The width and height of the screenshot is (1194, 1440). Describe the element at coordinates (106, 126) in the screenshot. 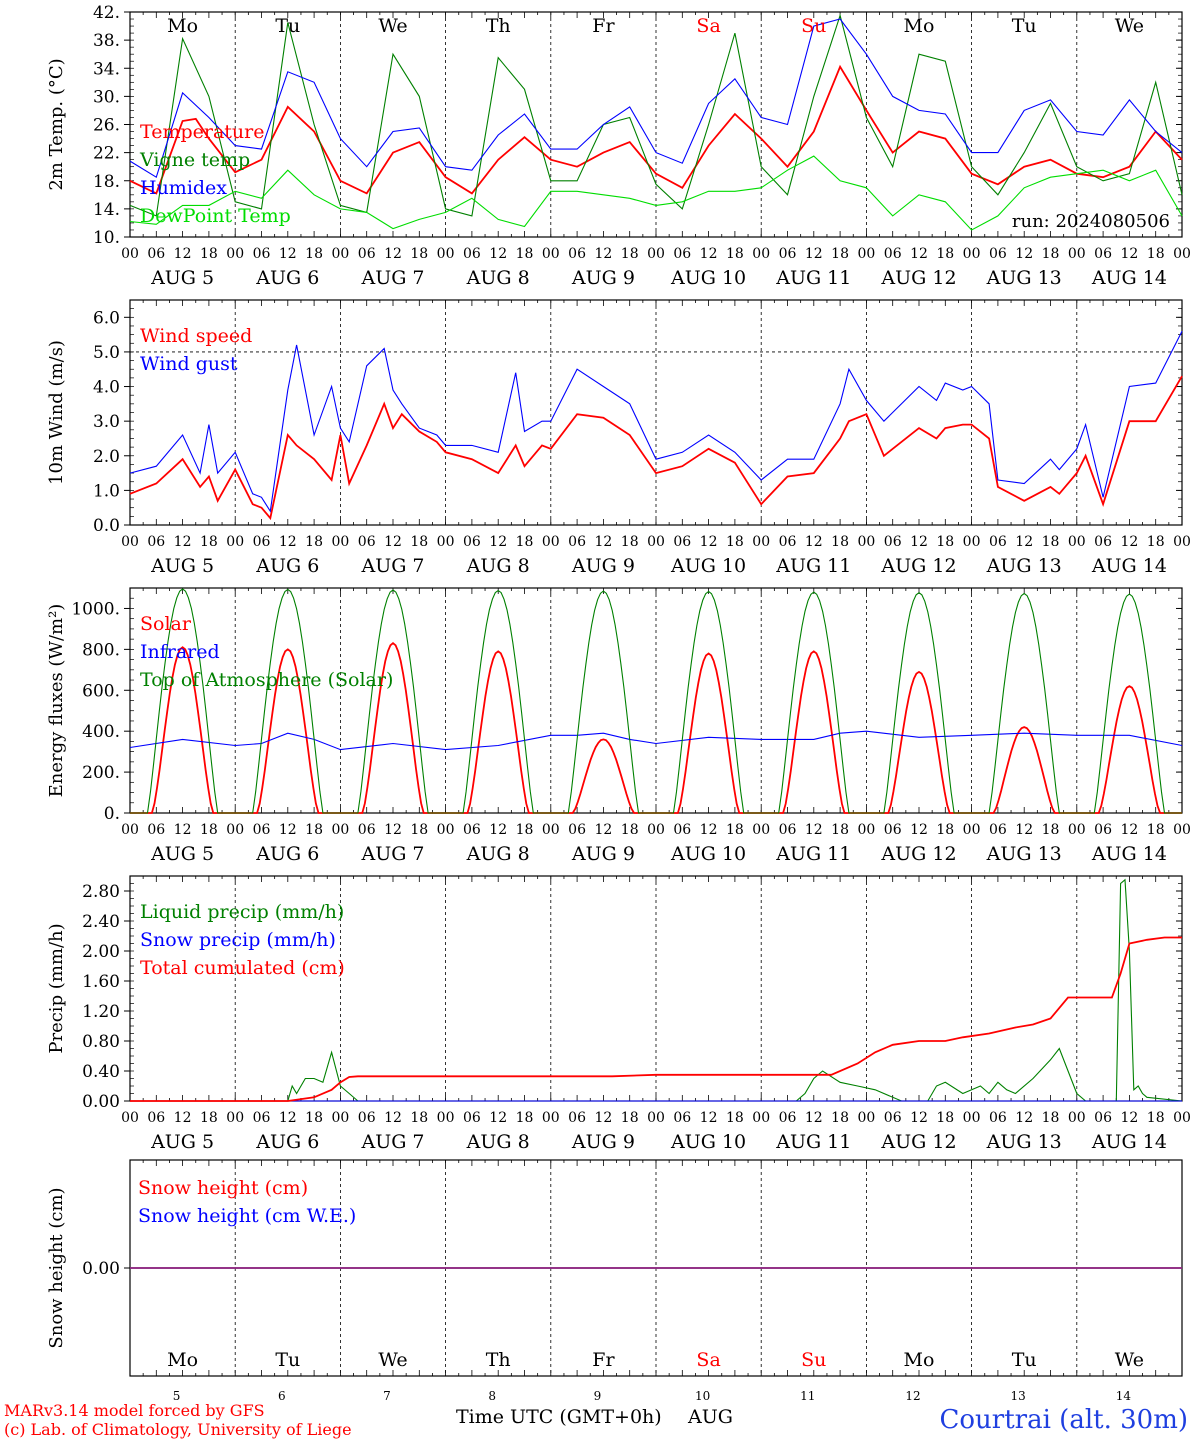

I see `y-tick-label: 26.` at that location.